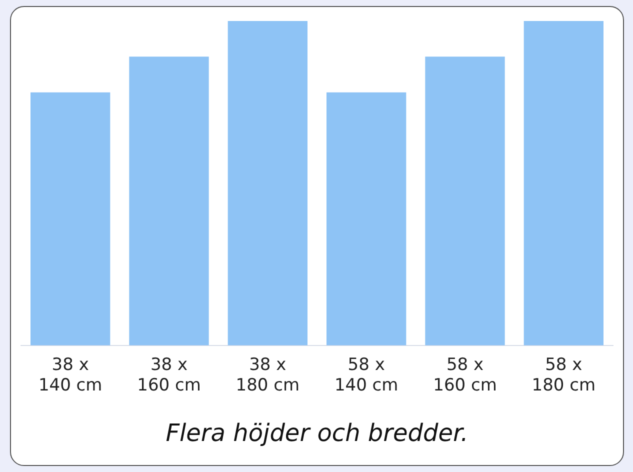 This screenshot has height=472, width=633. I want to click on text: Flera höjder och bredder., so click(317, 432).